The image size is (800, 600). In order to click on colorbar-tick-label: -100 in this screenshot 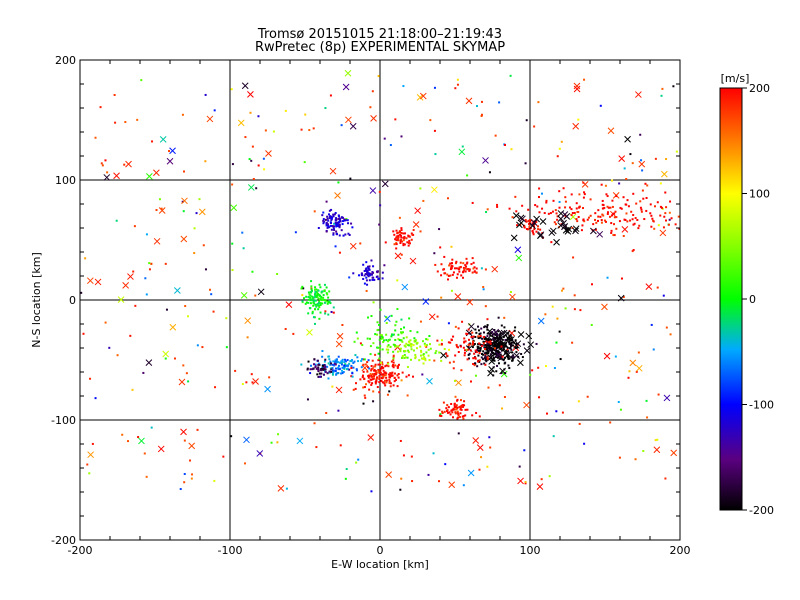, I will do `click(761, 405)`.